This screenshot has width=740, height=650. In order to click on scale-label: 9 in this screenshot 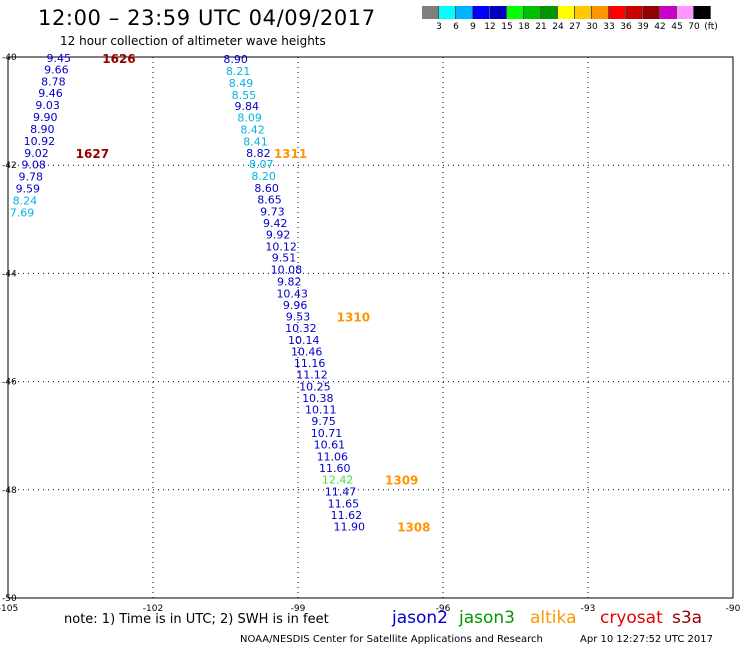, I will do `click(473, 27)`.